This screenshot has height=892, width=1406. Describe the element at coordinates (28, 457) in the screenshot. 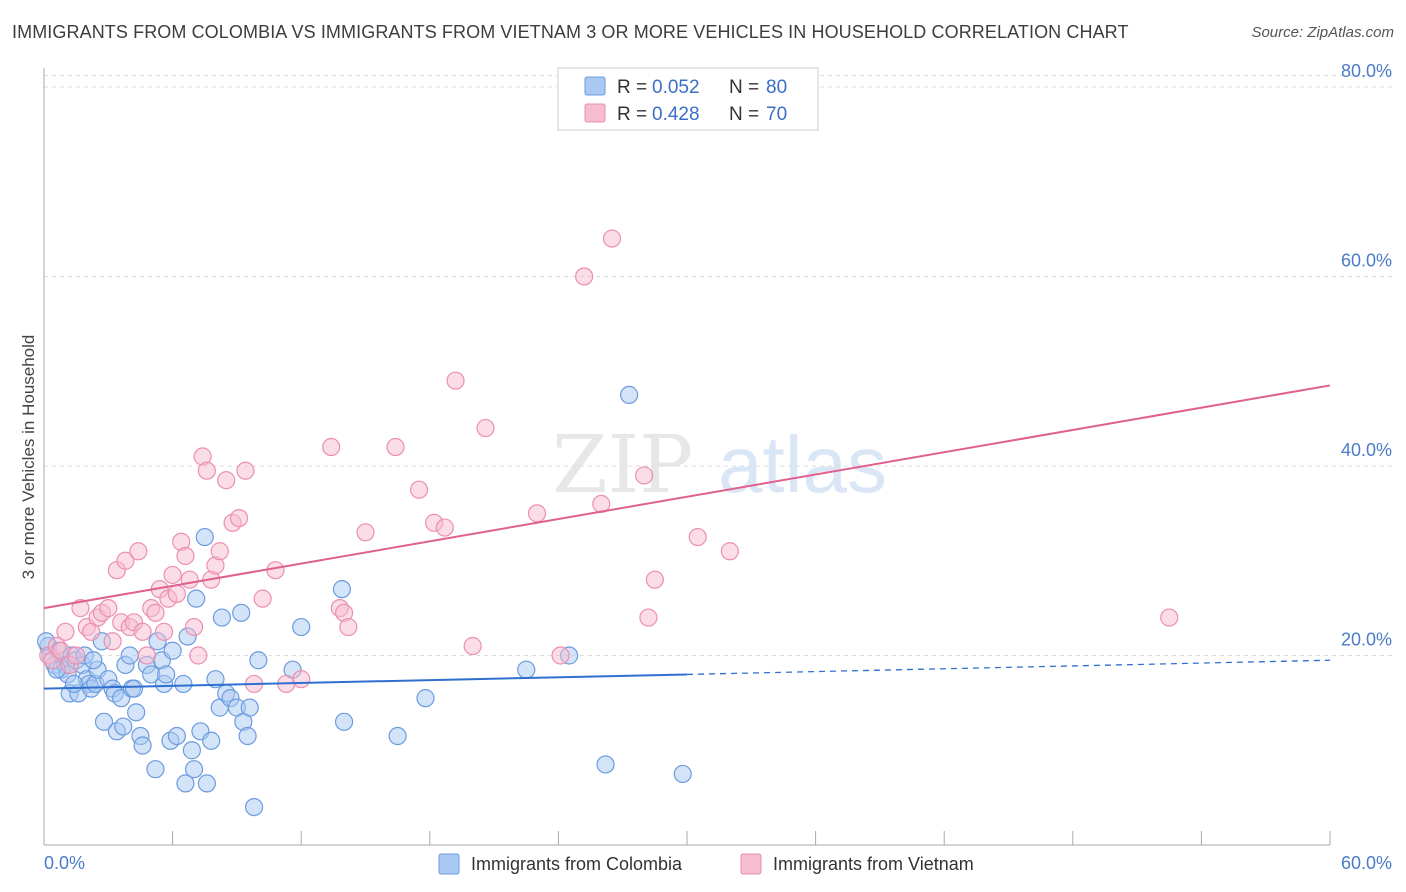

I see `y-axis-title: 3 or more Vehicles in Household` at that location.